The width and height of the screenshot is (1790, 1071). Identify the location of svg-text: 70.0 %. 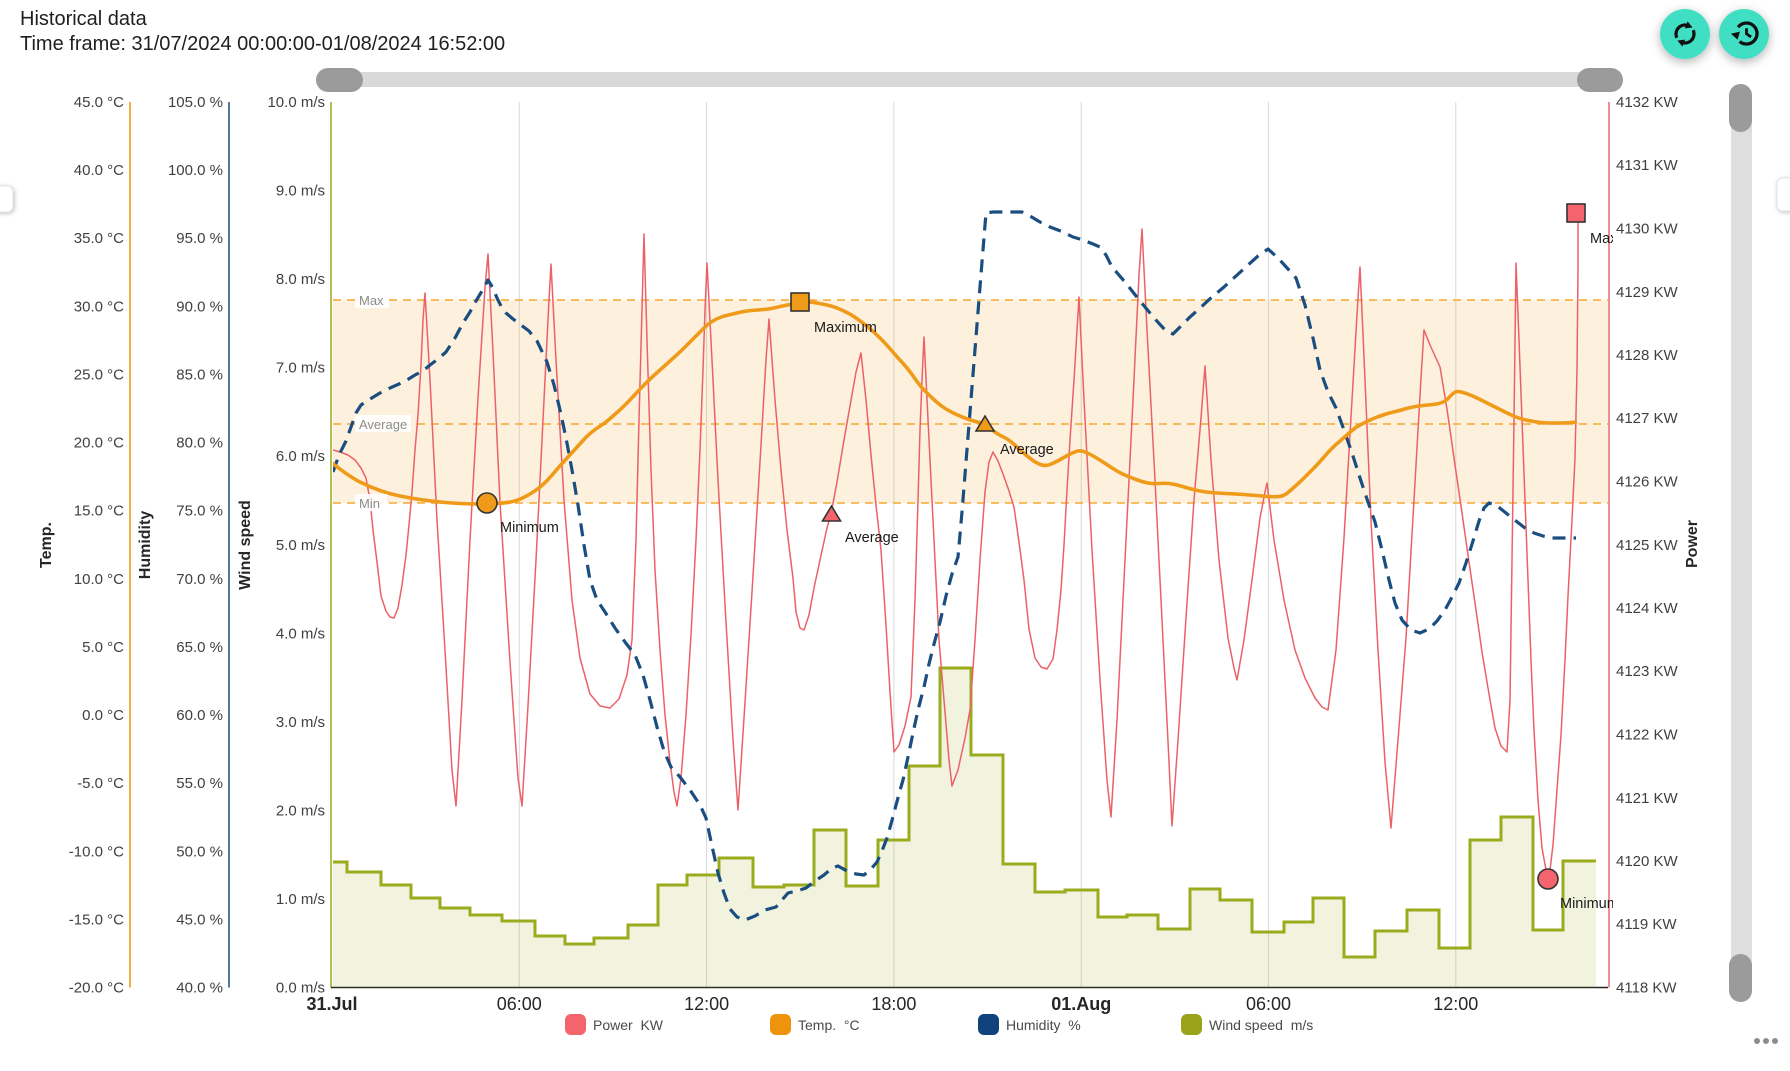
(199, 579).